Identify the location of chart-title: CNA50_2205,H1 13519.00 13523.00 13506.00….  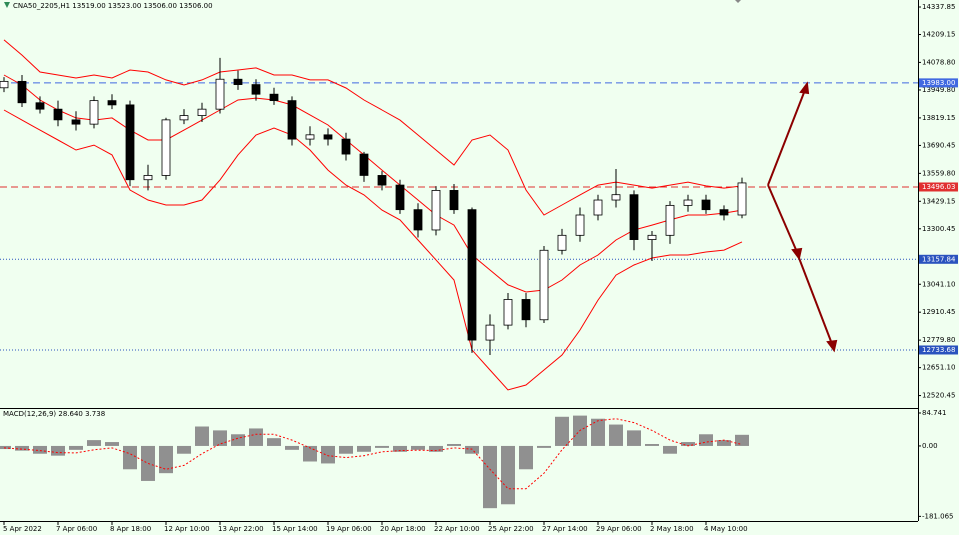
(113, 6).